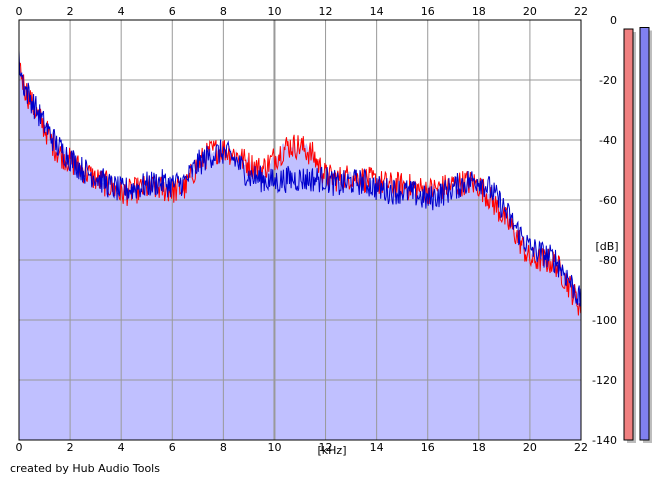 The image size is (664, 481). I want to click on x-tick-label-bottom: 2, so click(70, 447).